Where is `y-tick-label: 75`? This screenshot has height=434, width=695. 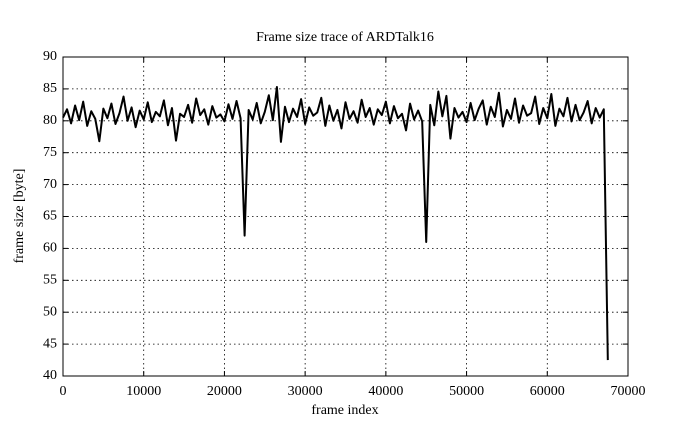 y-tick-label: 75 is located at coordinates (50, 152).